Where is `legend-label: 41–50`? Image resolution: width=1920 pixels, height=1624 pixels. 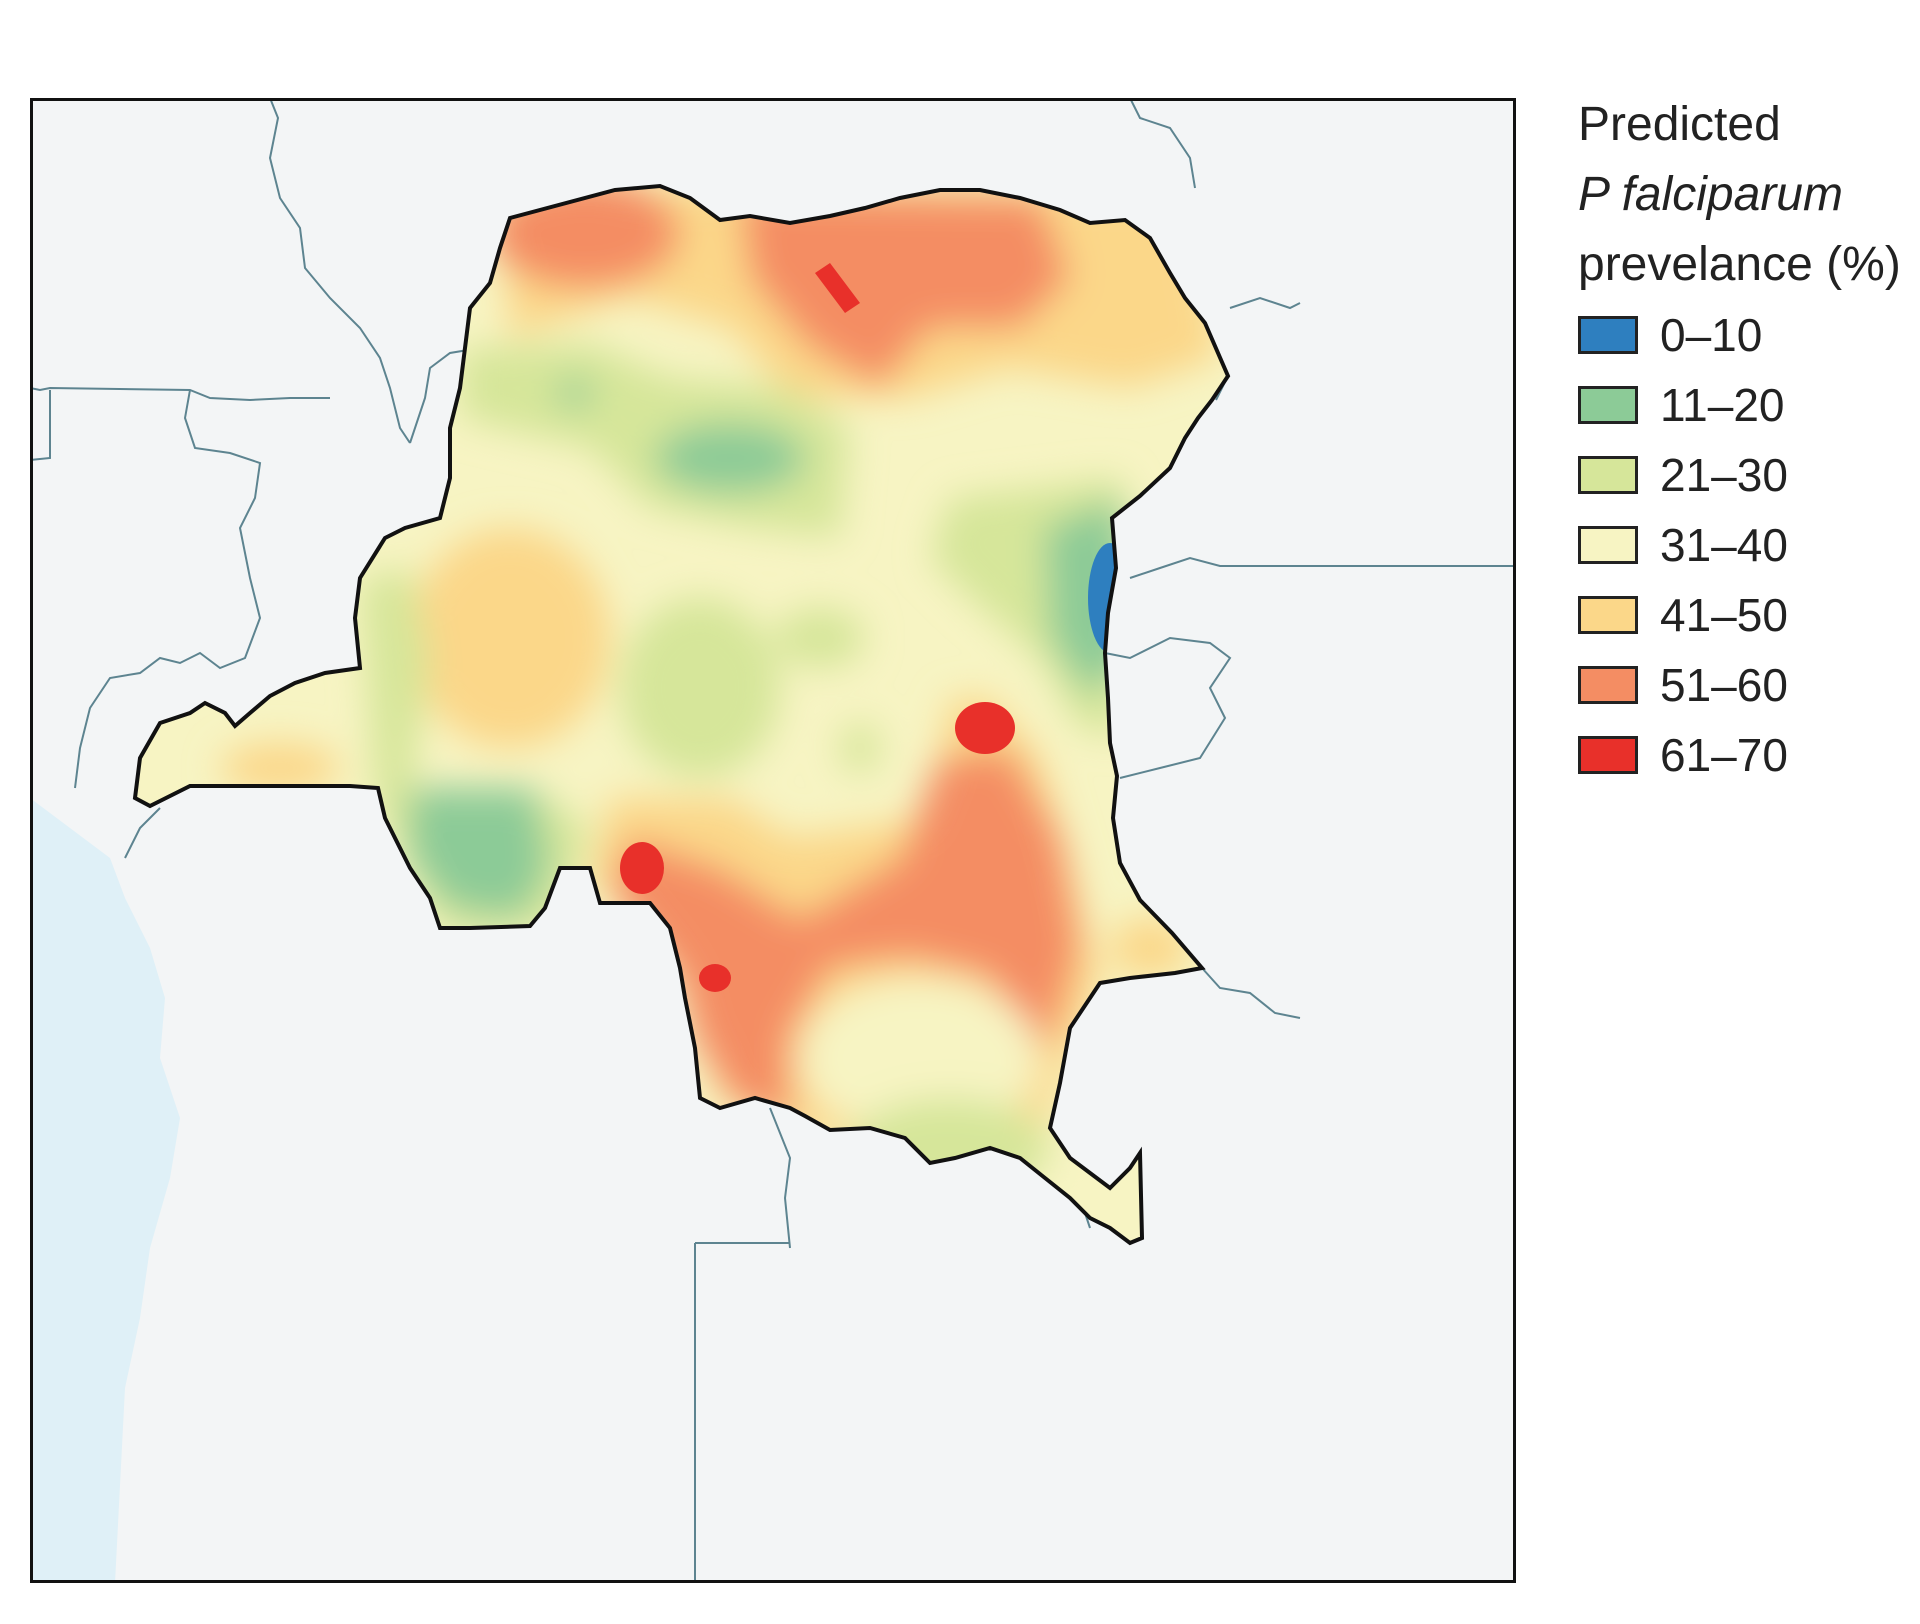 legend-label: 41–50 is located at coordinates (1724, 615).